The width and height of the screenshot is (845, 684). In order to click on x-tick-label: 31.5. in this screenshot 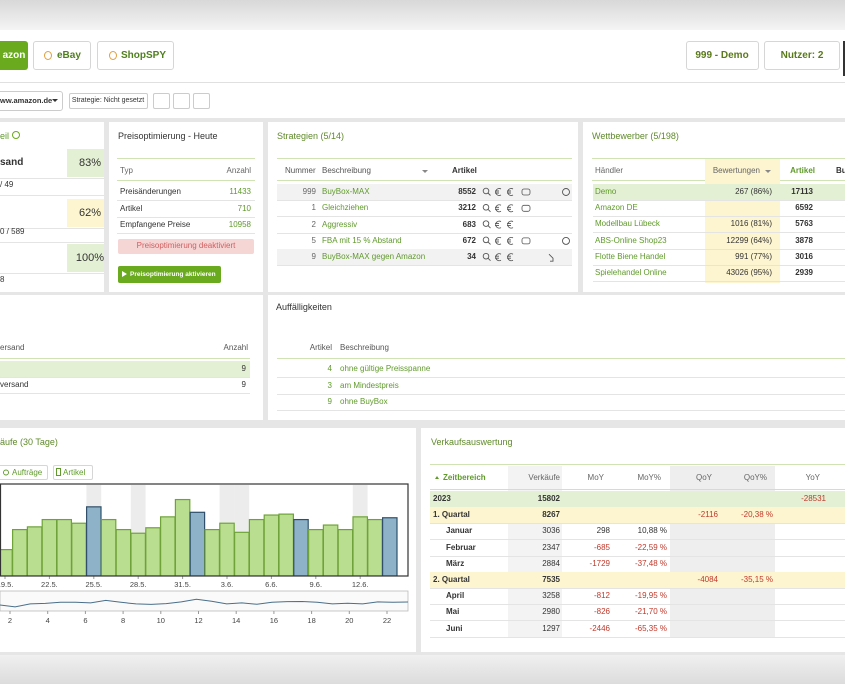, I will do `click(182, 584)`.